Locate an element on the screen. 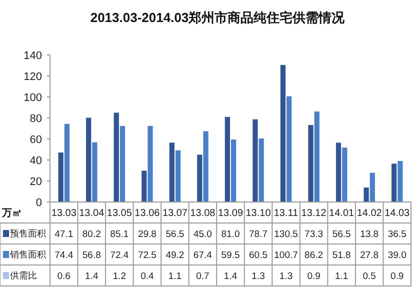  data-label: 49.2 is located at coordinates (175, 255).